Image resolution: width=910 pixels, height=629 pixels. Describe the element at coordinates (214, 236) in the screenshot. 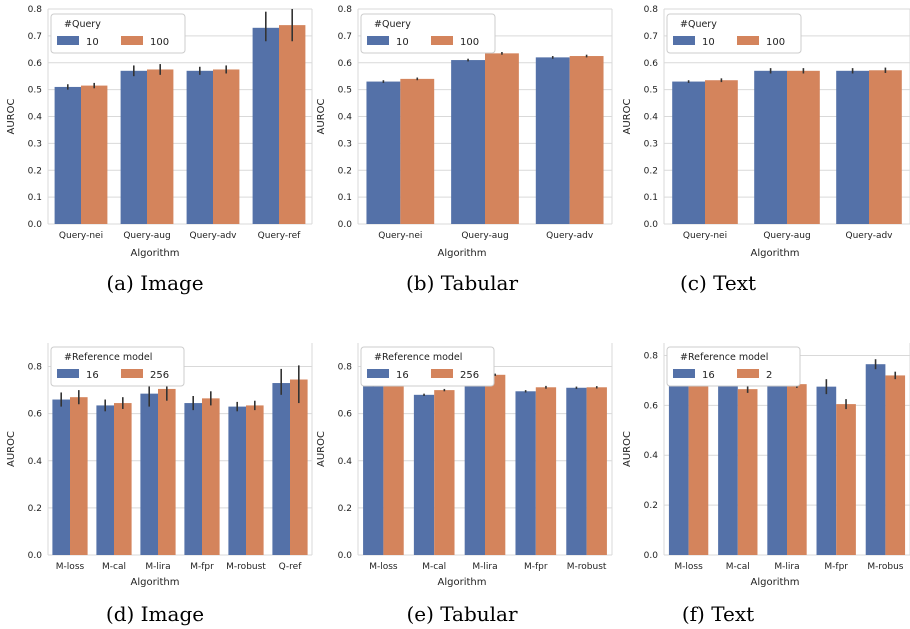

I see `x-tick-label: Query-adv` at that location.